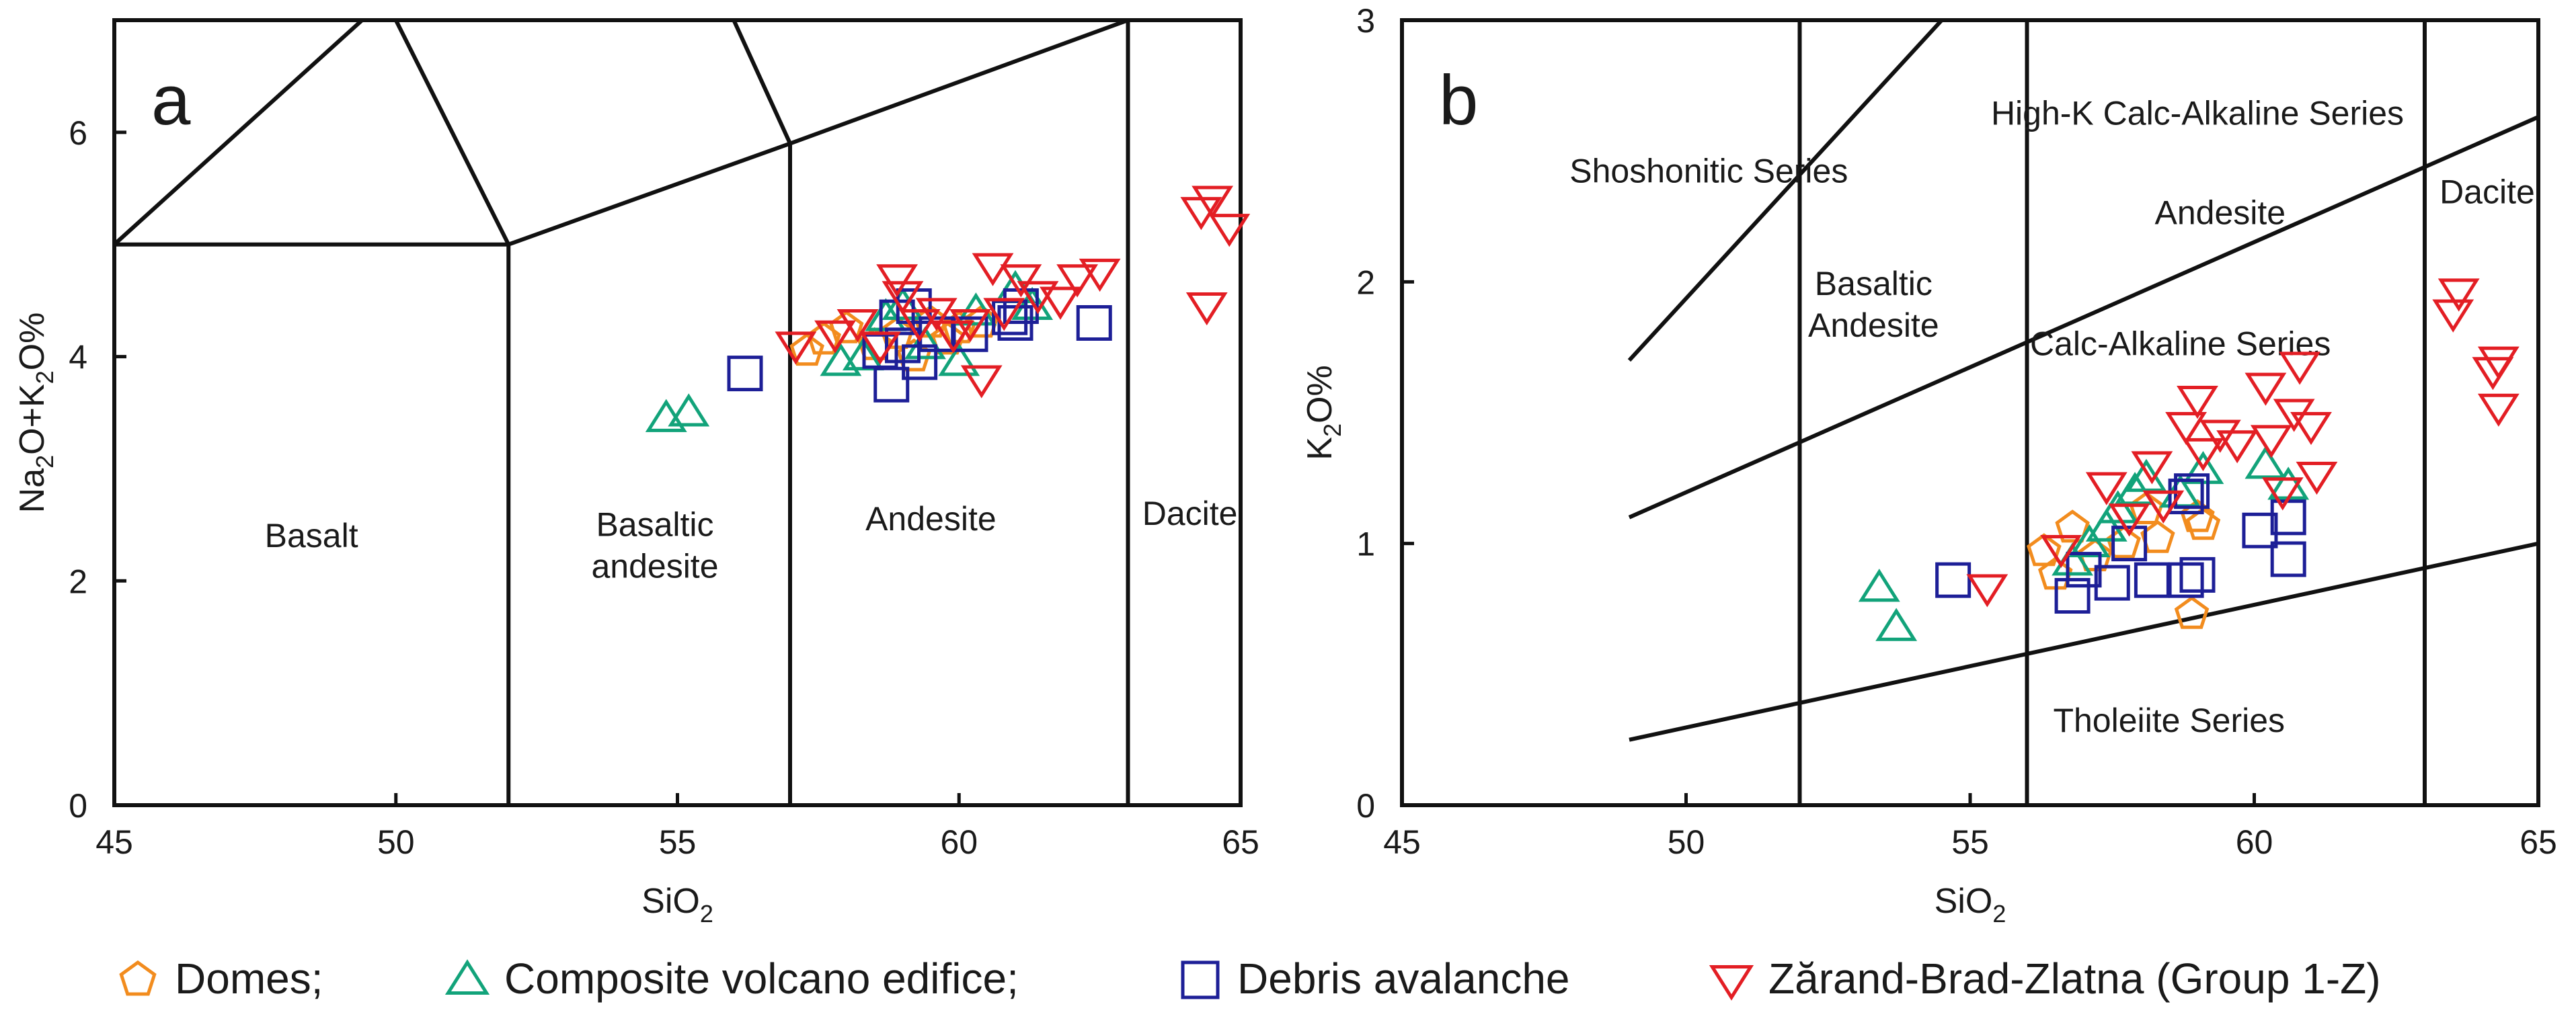 The width and height of the screenshot is (2576, 1031). What do you see at coordinates (1708, 171) in the screenshot?
I see `region-label: Shoshonitic Series` at bounding box center [1708, 171].